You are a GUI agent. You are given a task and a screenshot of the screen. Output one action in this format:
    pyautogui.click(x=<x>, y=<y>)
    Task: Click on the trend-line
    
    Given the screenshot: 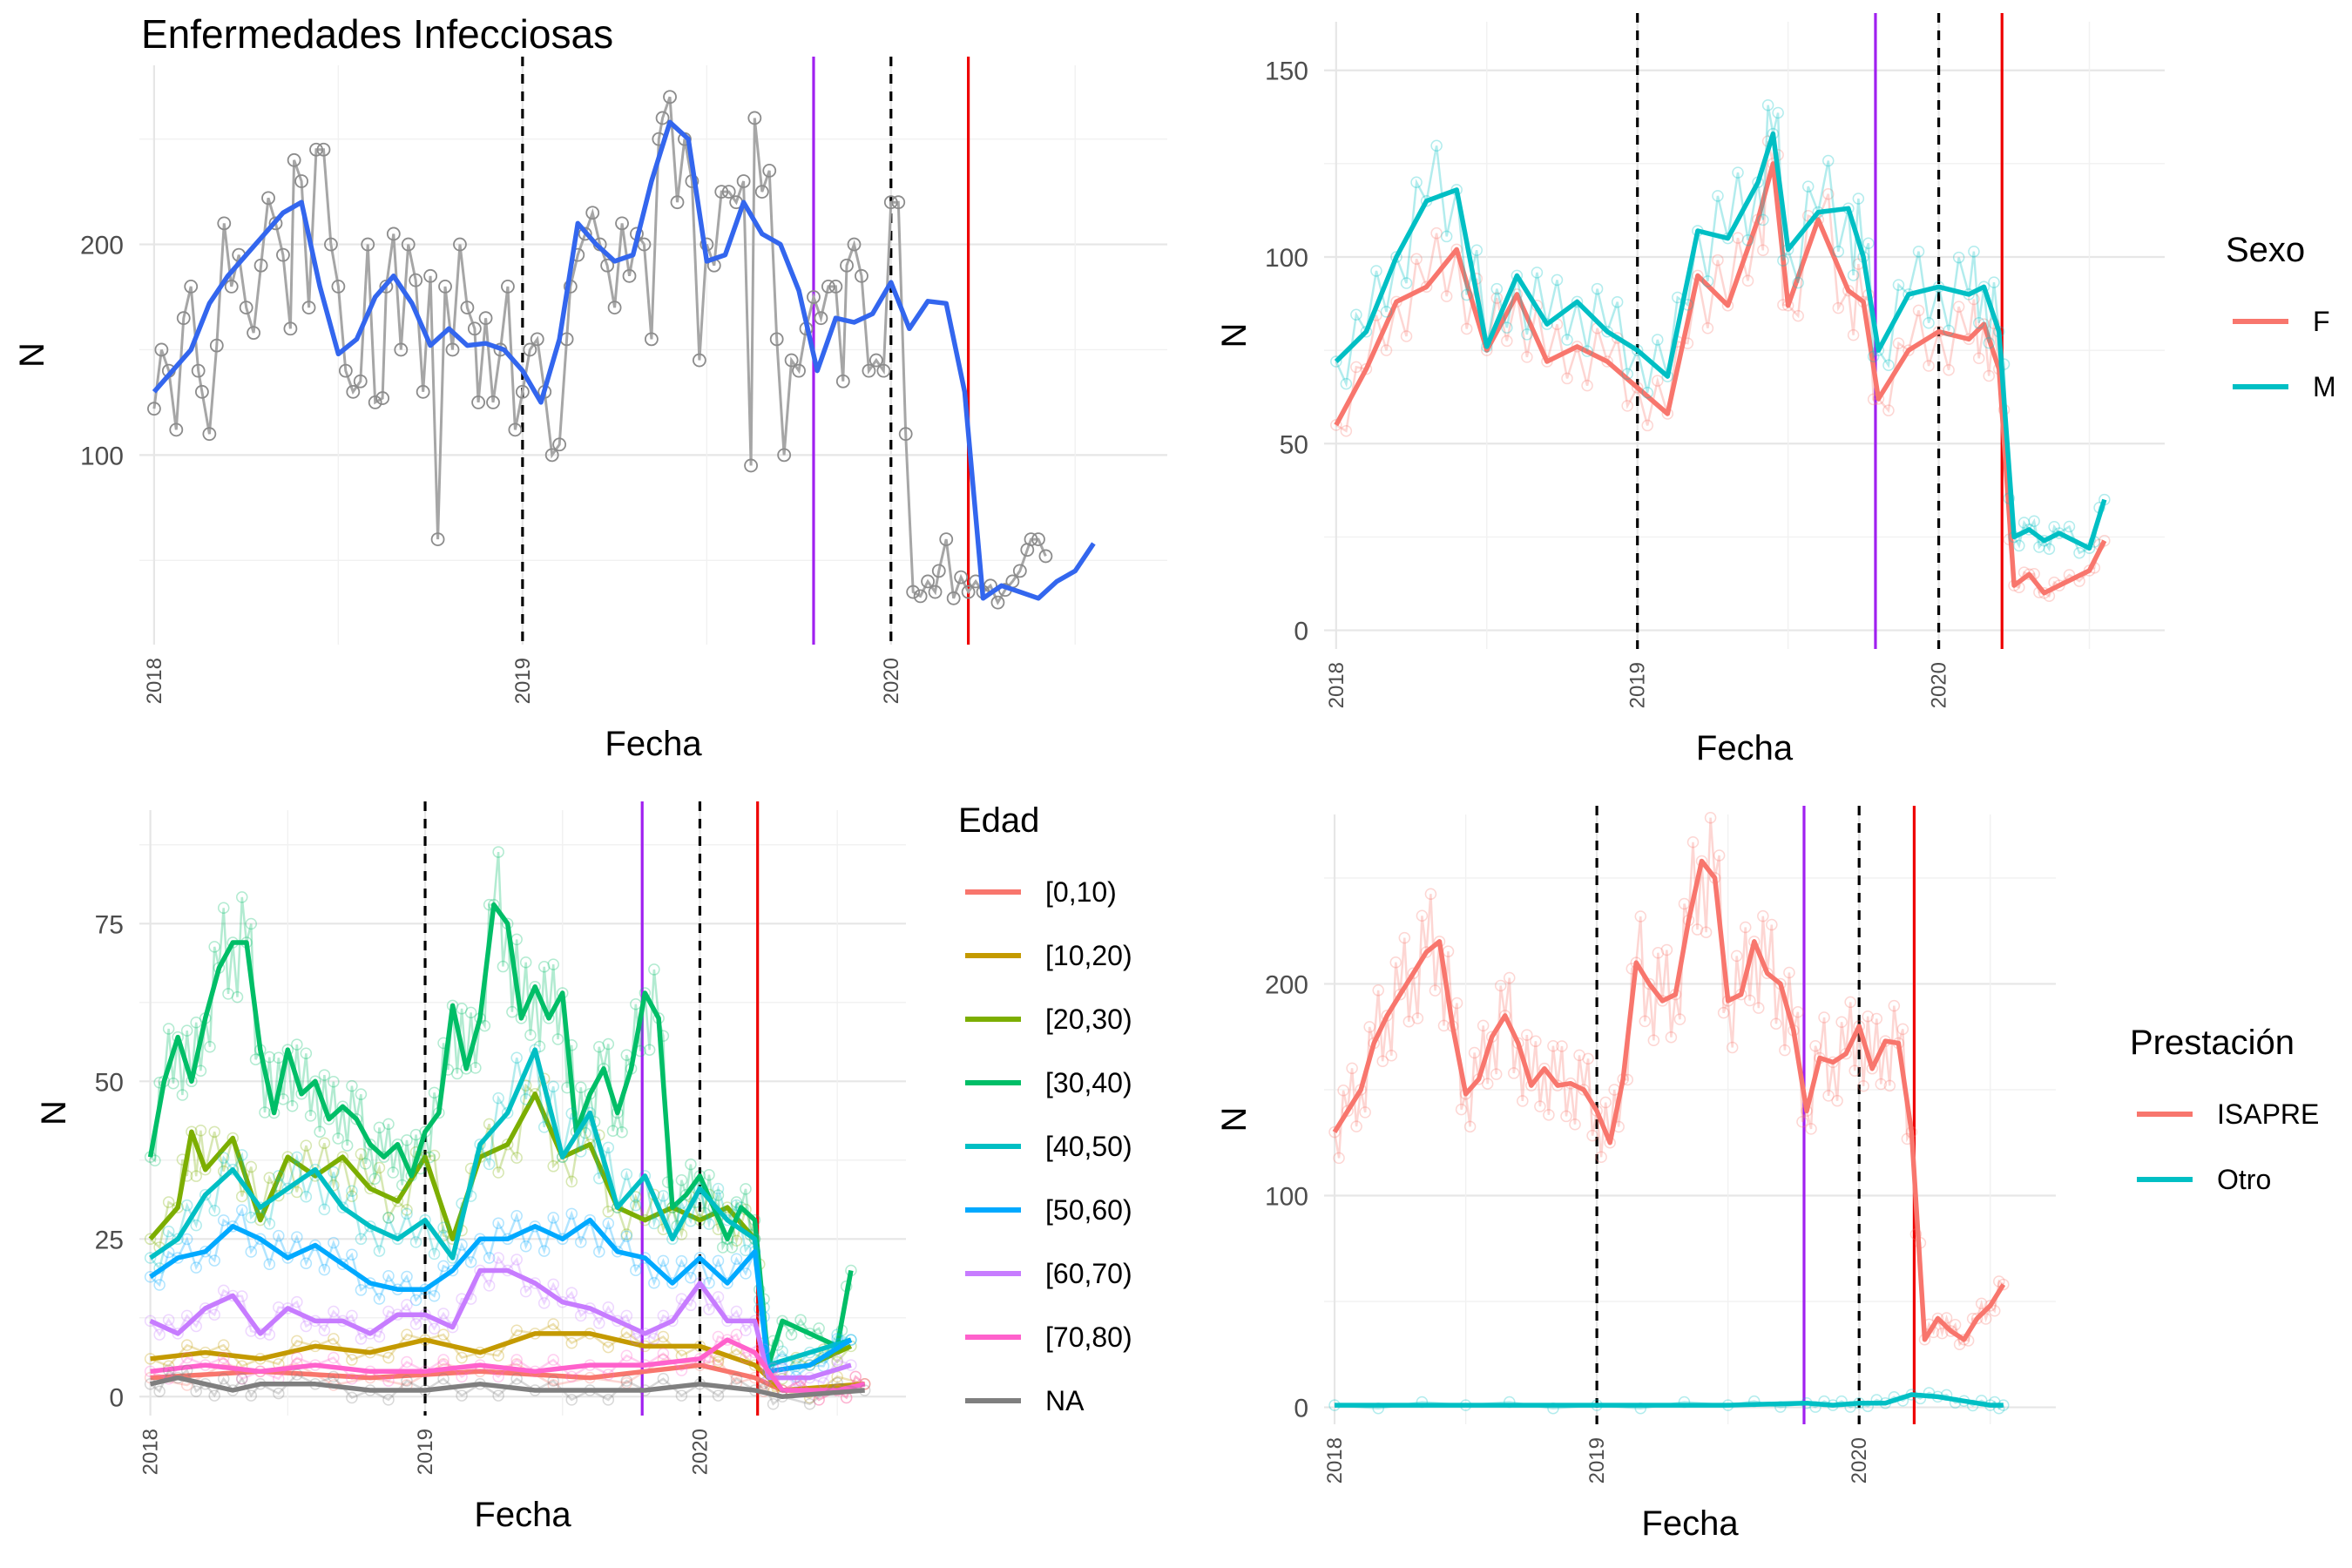 What is the action you would take?
    pyautogui.click(x=500, y=1135)
    